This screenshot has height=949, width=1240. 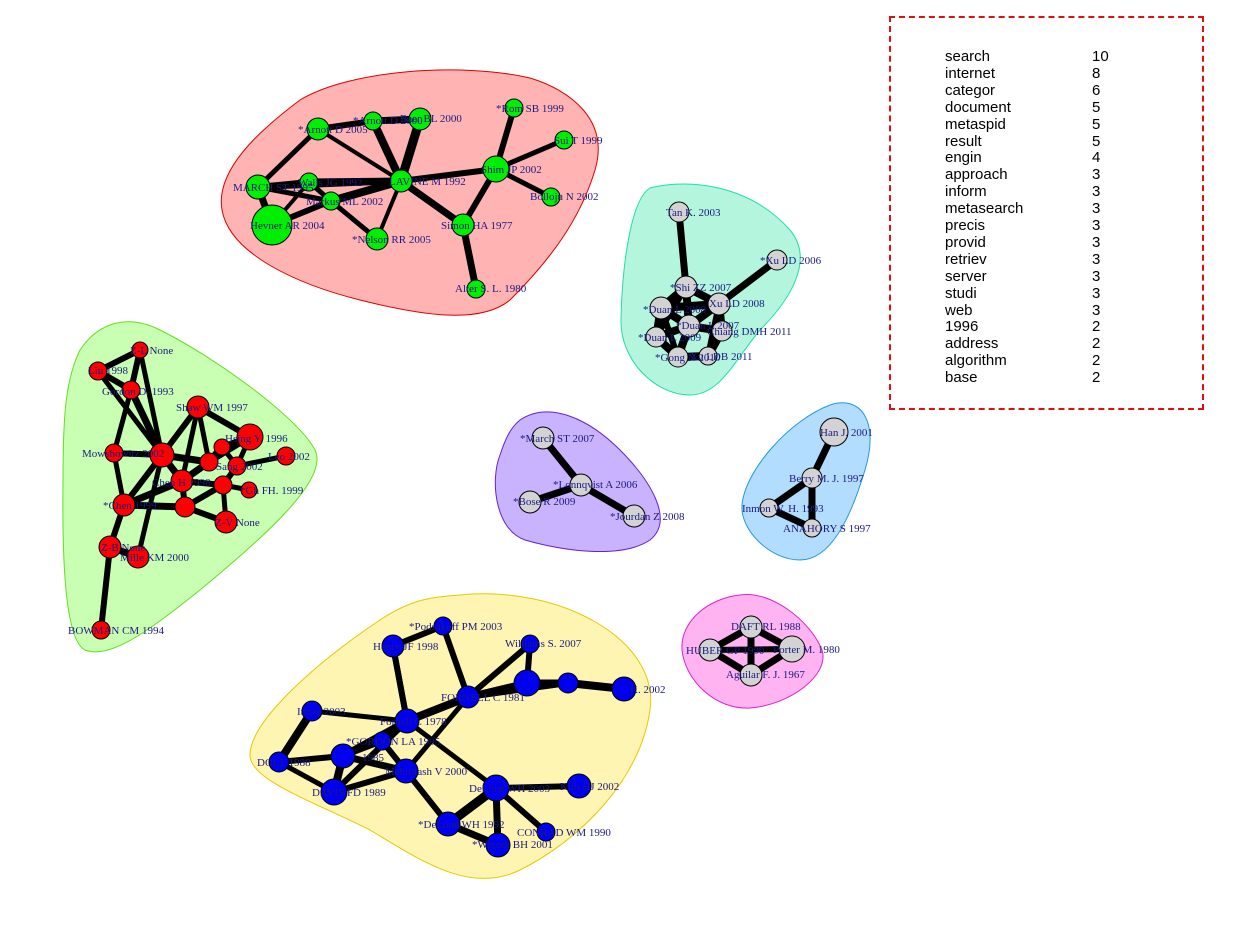 I want to click on node-b13, so click(x=406, y=771).